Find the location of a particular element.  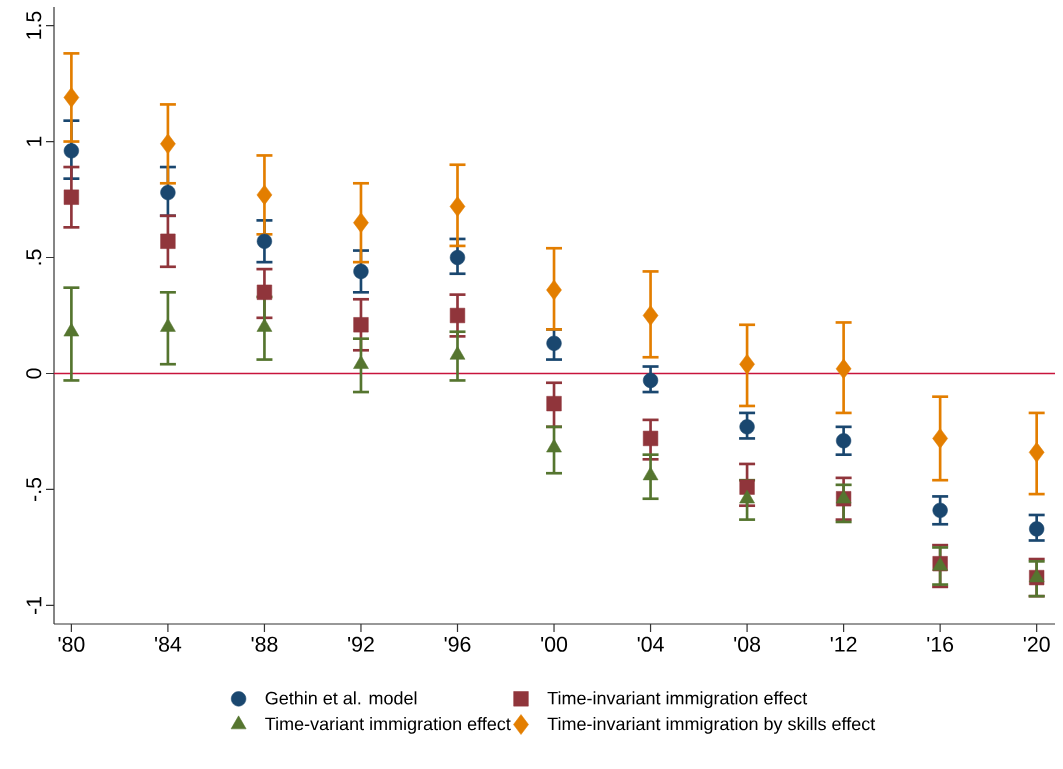

x-tick-label: '00 is located at coordinates (554, 644).